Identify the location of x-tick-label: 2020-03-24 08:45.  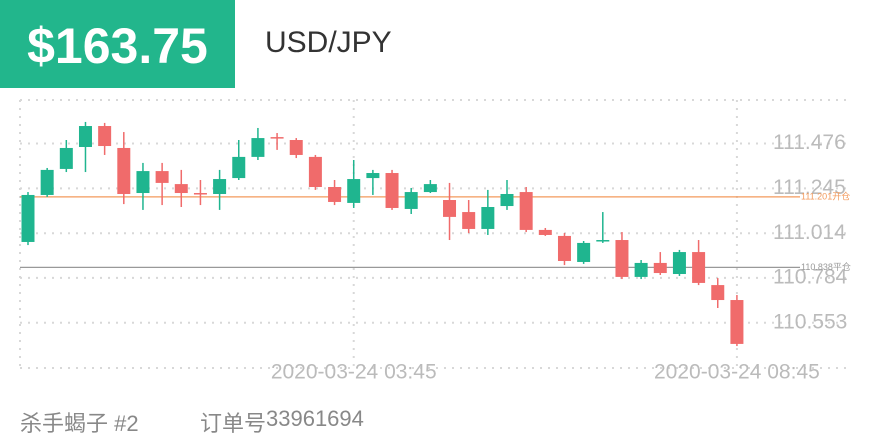
(737, 372).